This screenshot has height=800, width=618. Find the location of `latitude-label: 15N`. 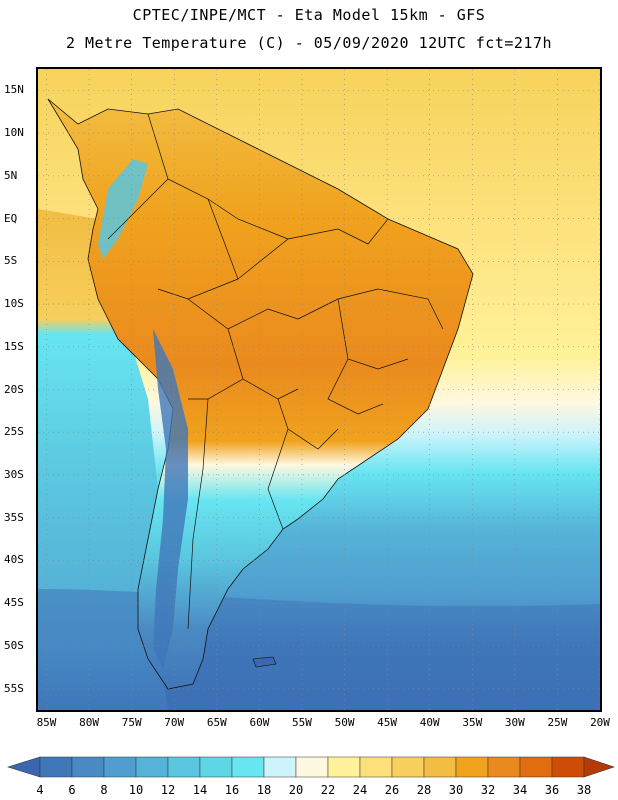

latitude-label: 15N is located at coordinates (14, 90).